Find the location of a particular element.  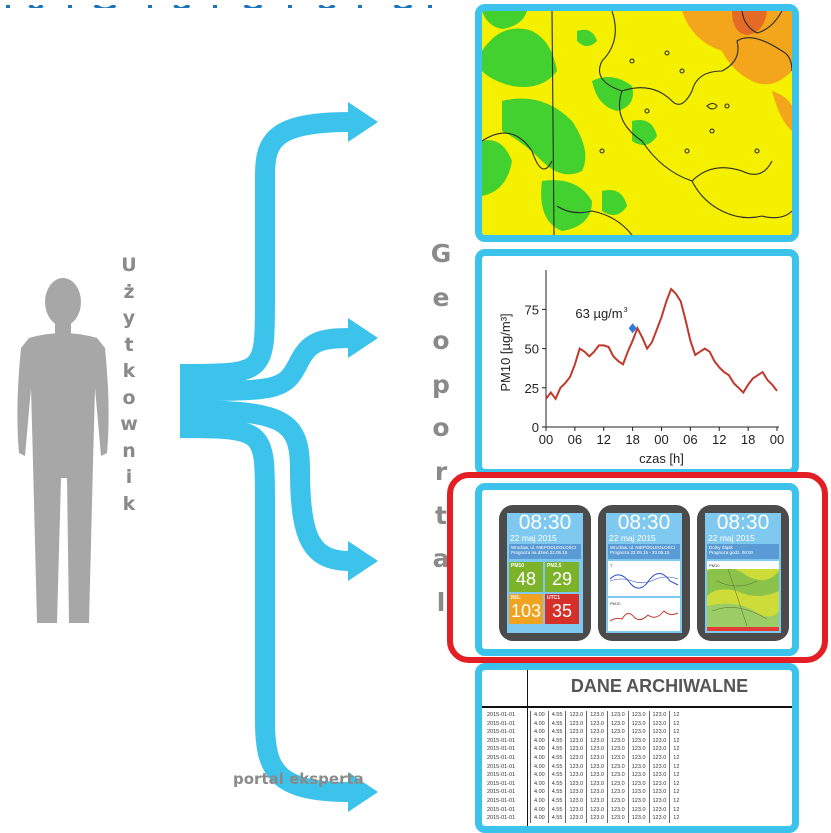

tile-value: 35 is located at coordinates (562, 611).